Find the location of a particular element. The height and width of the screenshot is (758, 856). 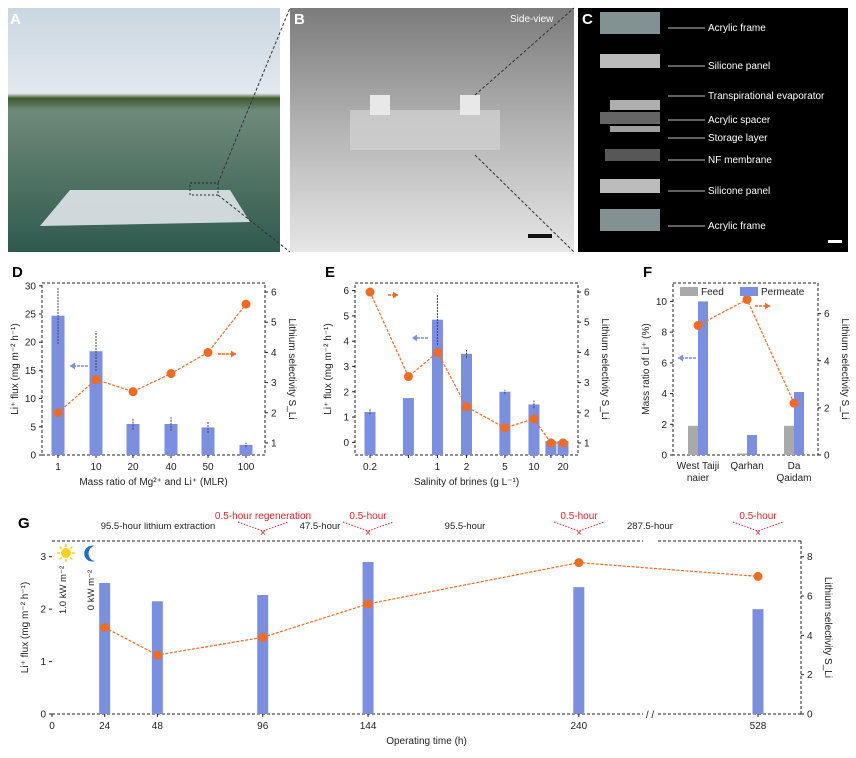

x-tick-label: 0.2 is located at coordinates (370, 467).